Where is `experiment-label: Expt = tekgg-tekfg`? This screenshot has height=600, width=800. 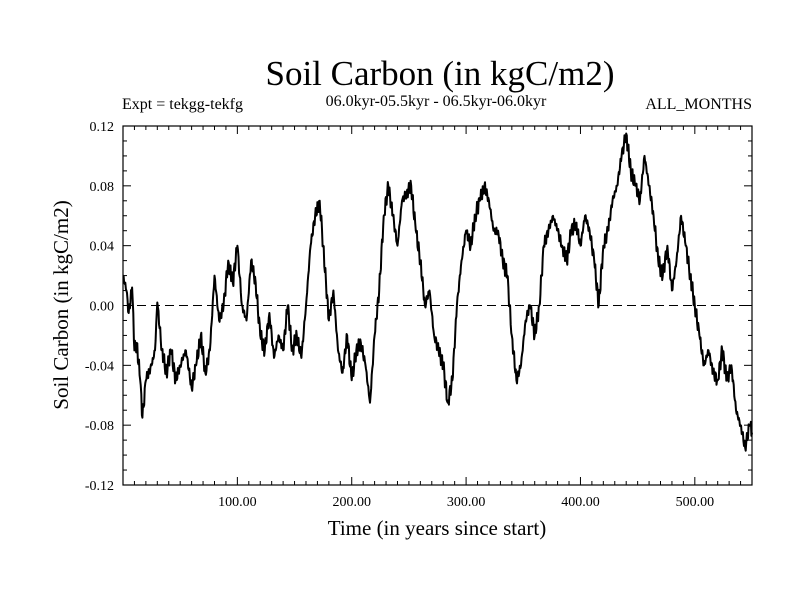 experiment-label: Expt = tekgg-tekfg is located at coordinates (182, 104).